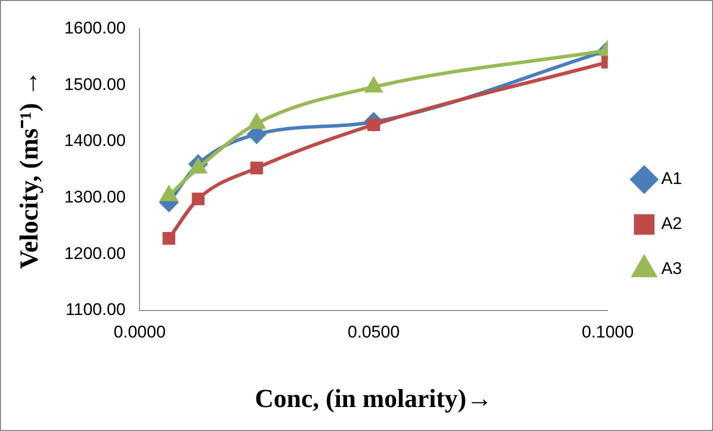 The image size is (713, 431). I want to click on x-tick-label: 0.0500, so click(374, 332).